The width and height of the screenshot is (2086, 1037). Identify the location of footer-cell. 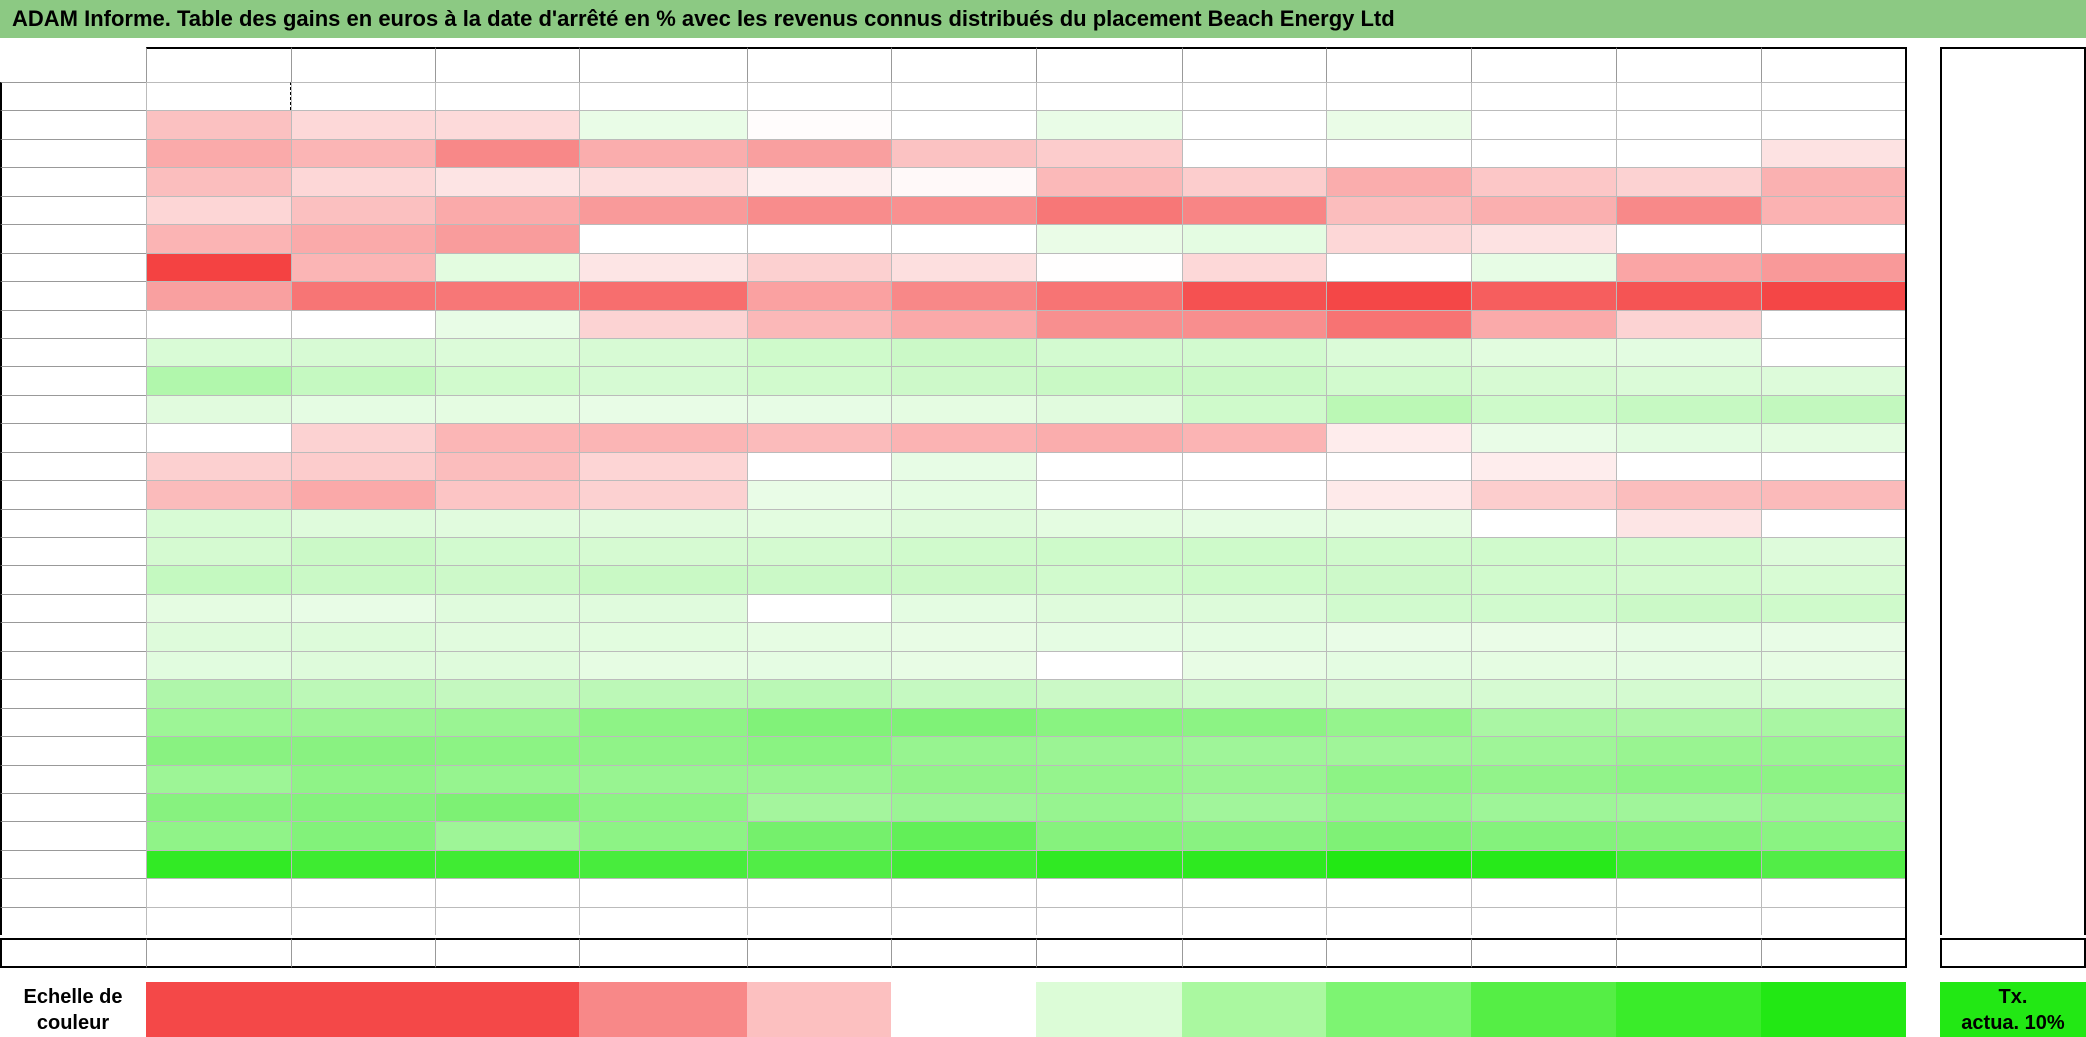
(663, 953).